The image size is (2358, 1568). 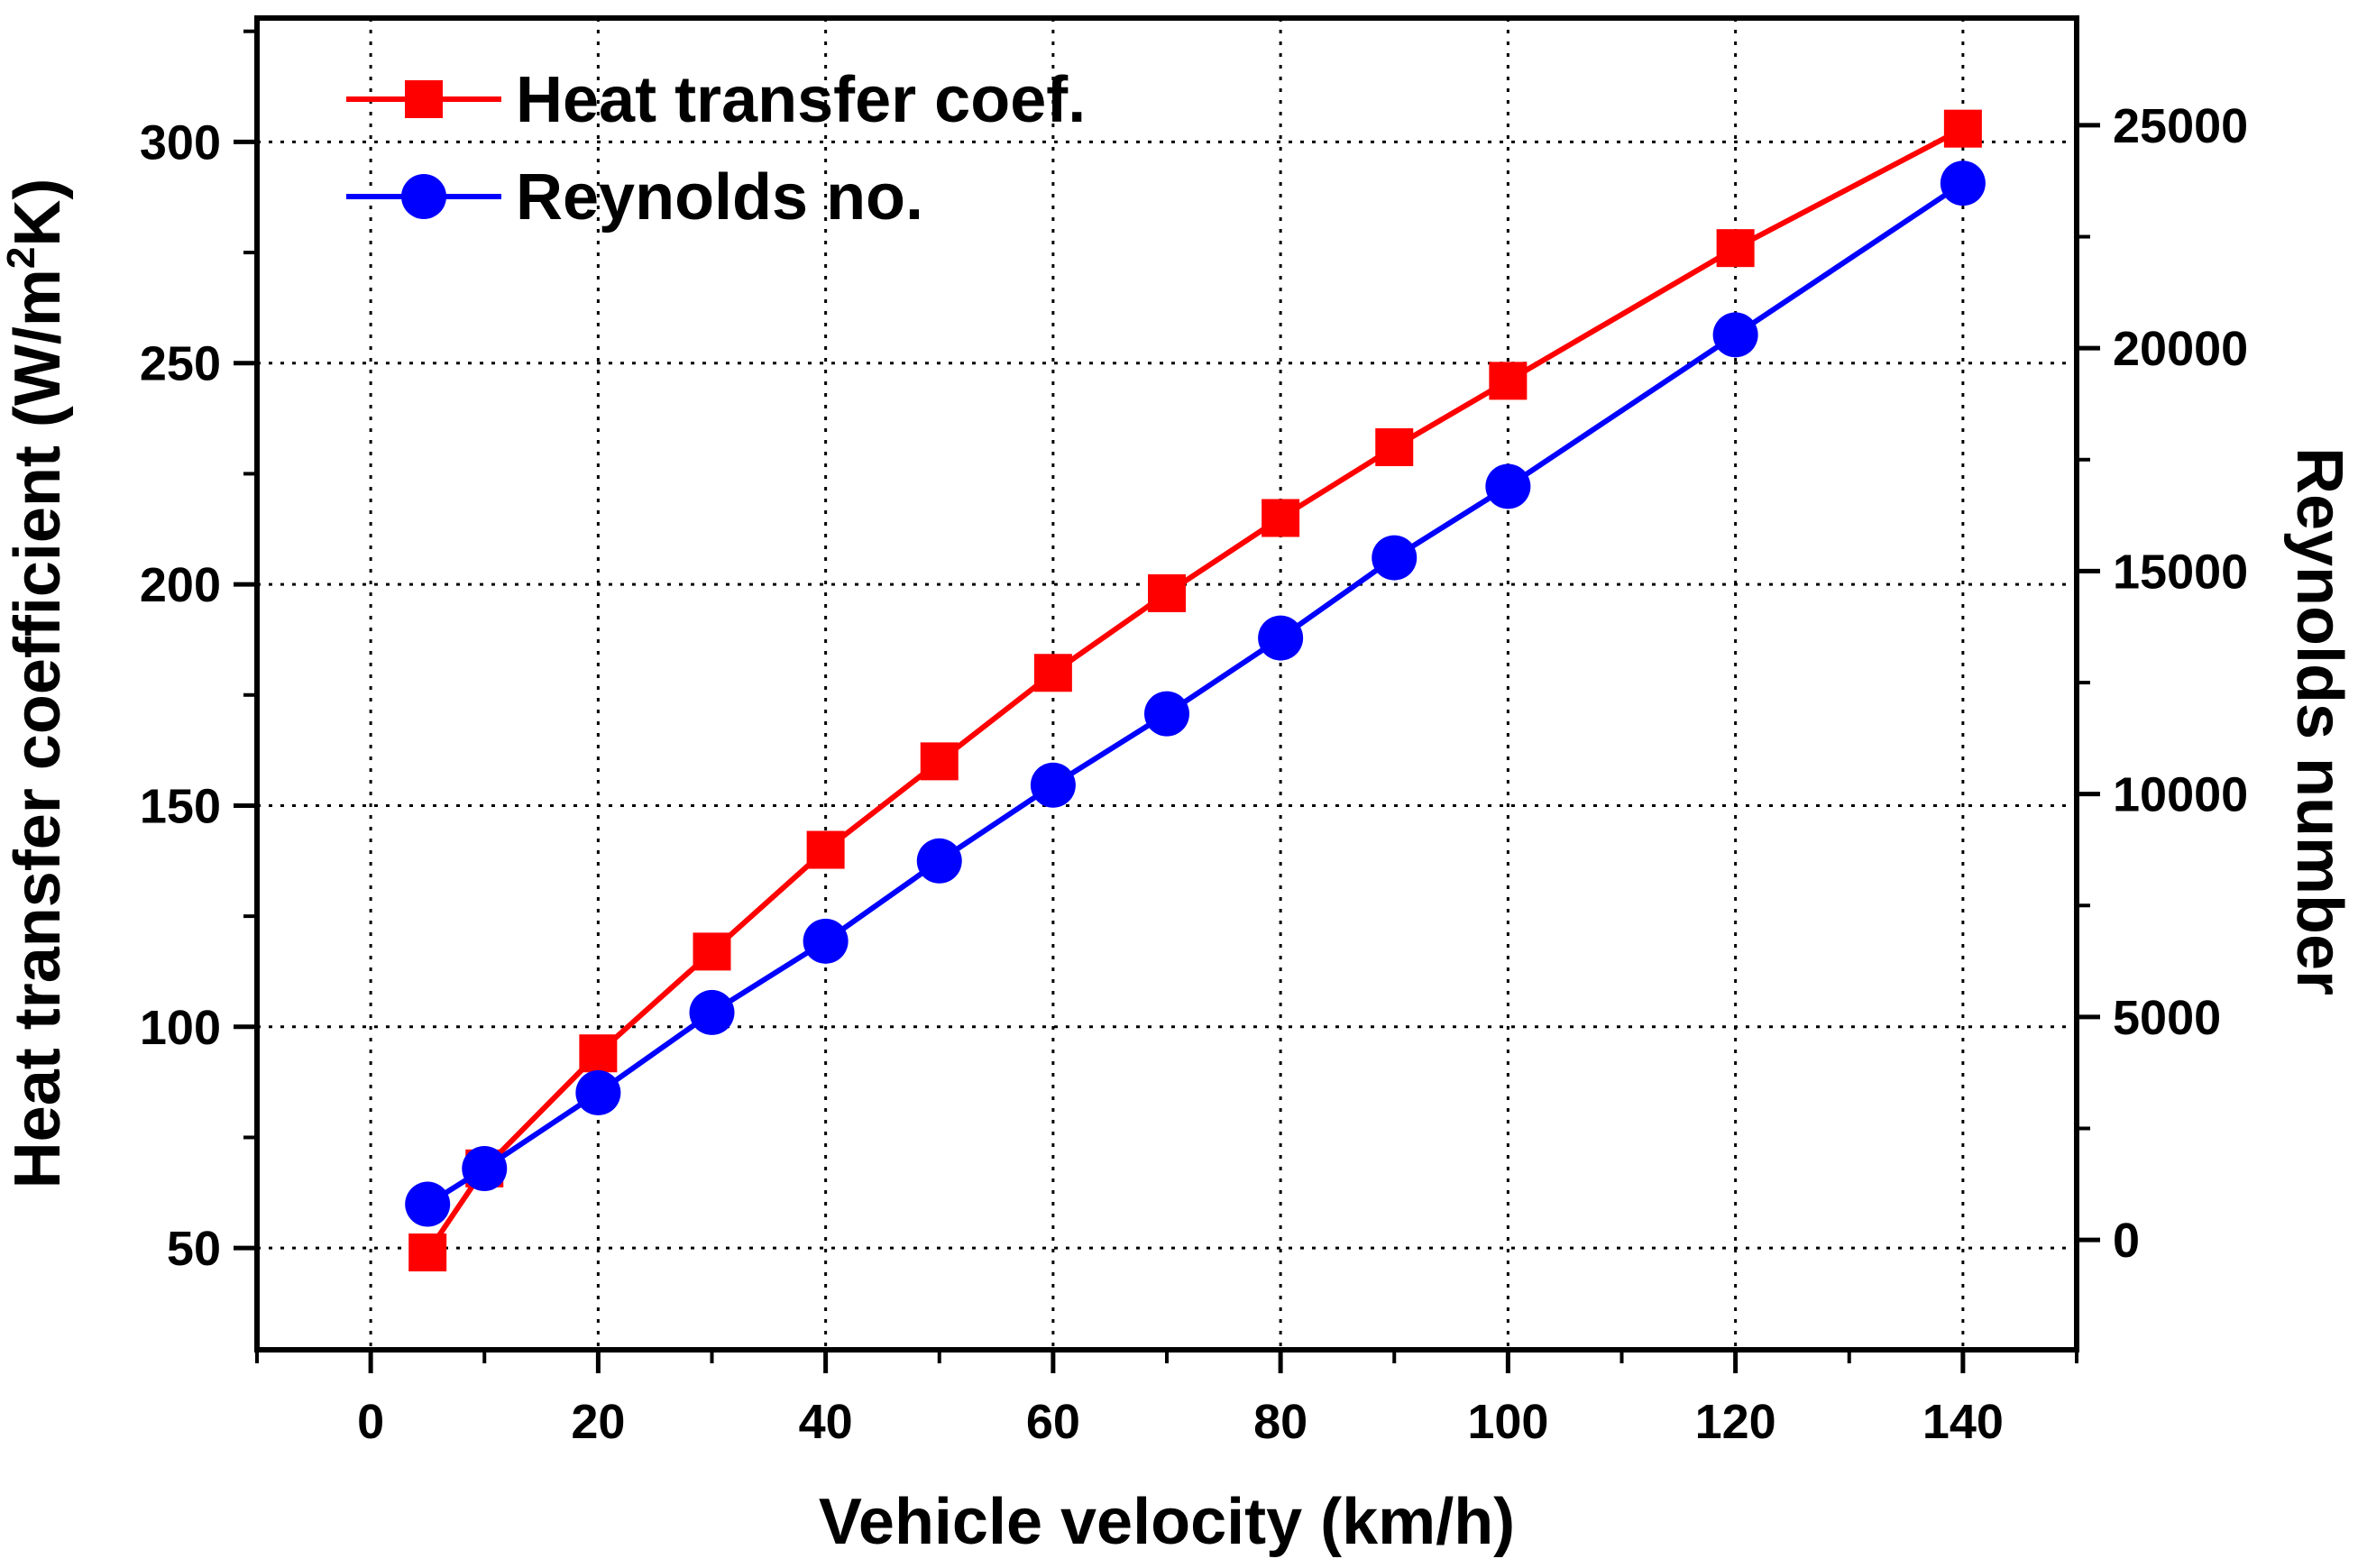 I want to click on left-axis-title: Heat transfer coefficient (W/m2K), so click(x=37, y=684).